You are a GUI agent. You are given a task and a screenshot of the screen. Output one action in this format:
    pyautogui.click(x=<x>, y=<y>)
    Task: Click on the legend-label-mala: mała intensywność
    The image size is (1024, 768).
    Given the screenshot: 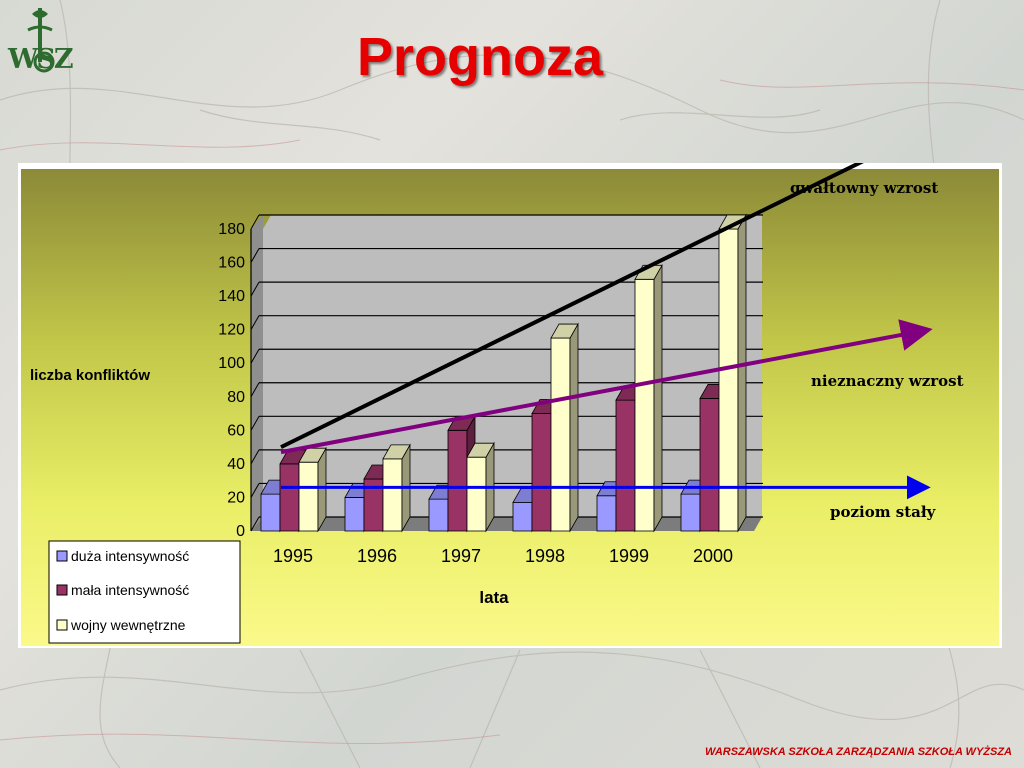 What is the action you would take?
    pyautogui.click(x=130, y=590)
    